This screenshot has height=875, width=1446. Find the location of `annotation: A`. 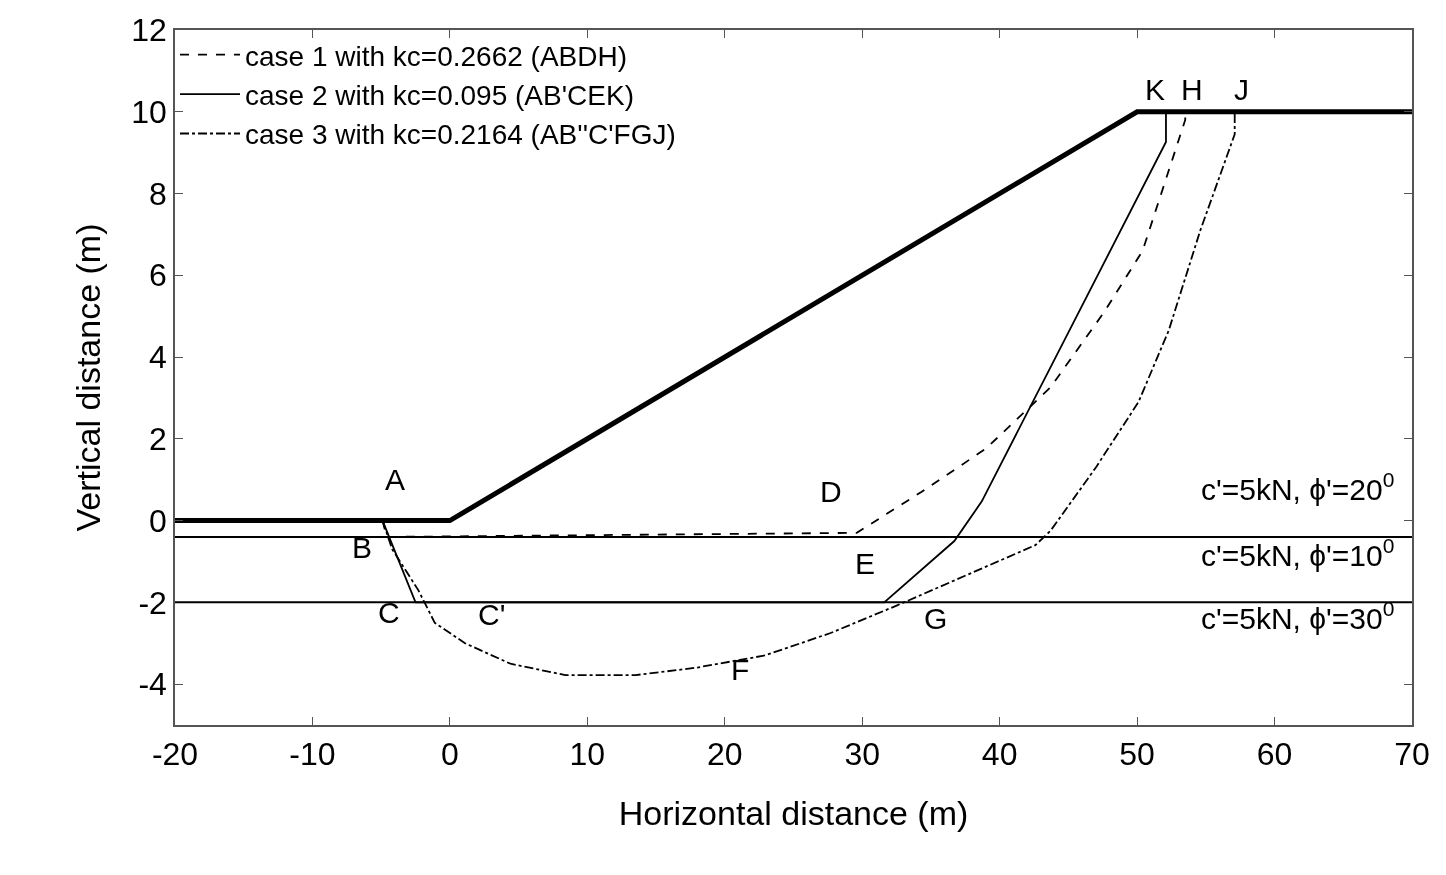

annotation: A is located at coordinates (395, 479).